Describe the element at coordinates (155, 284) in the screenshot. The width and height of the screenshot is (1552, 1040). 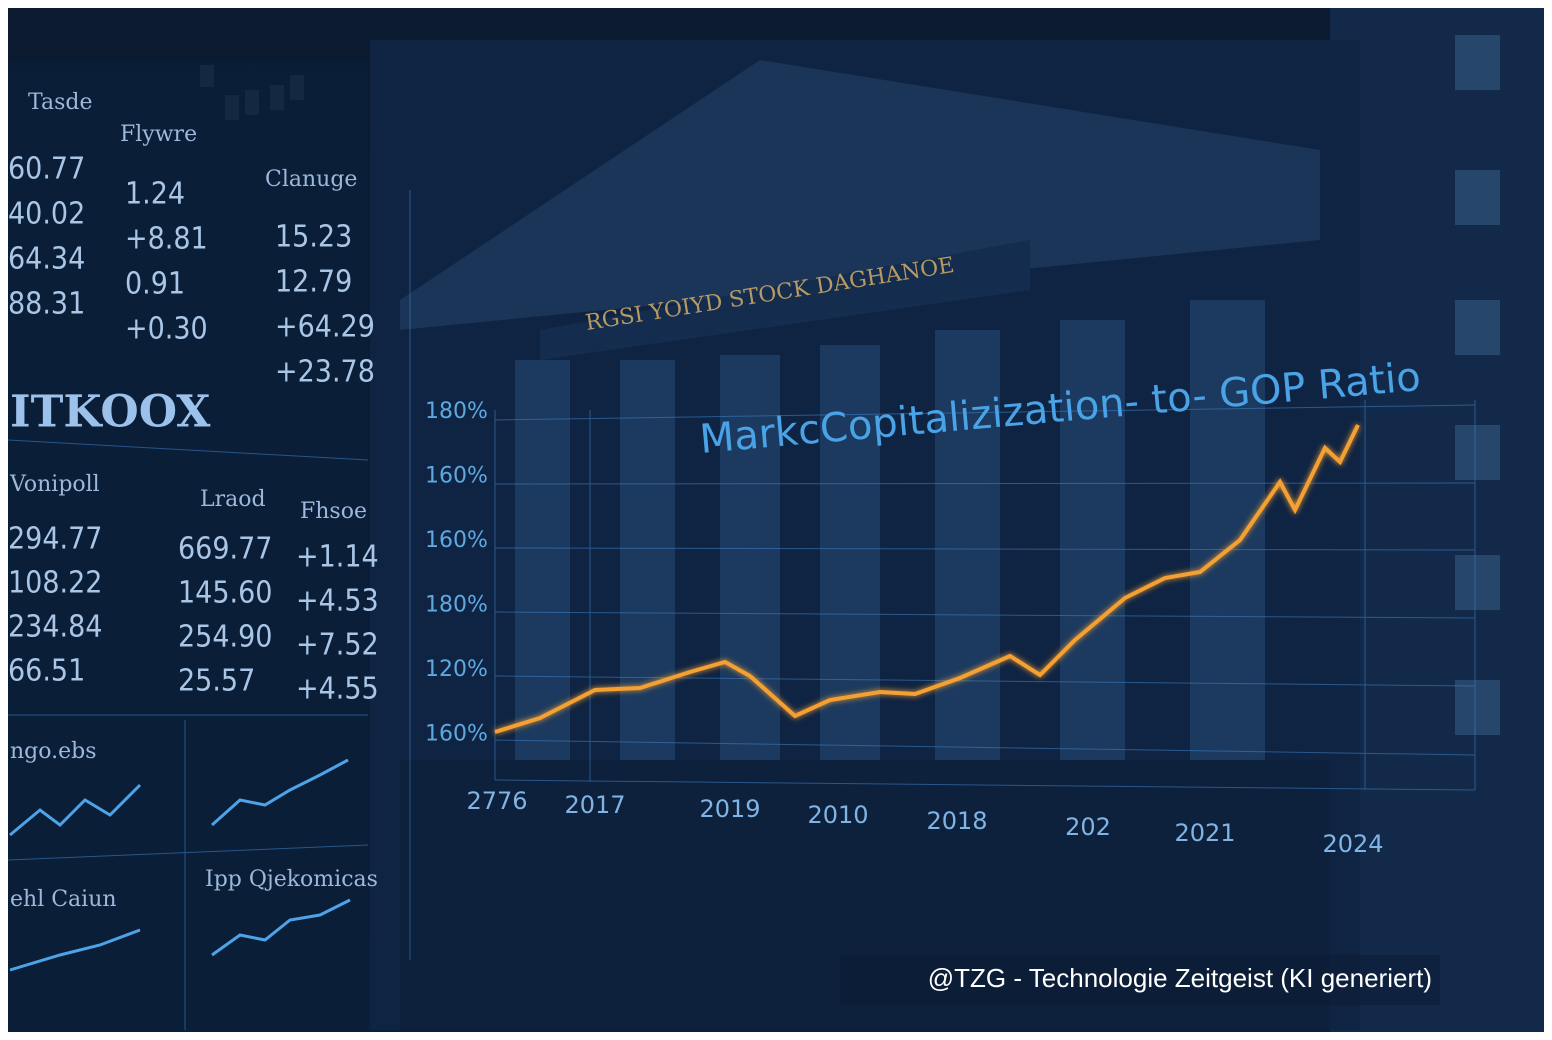
I see `table-cell: 0.91` at that location.